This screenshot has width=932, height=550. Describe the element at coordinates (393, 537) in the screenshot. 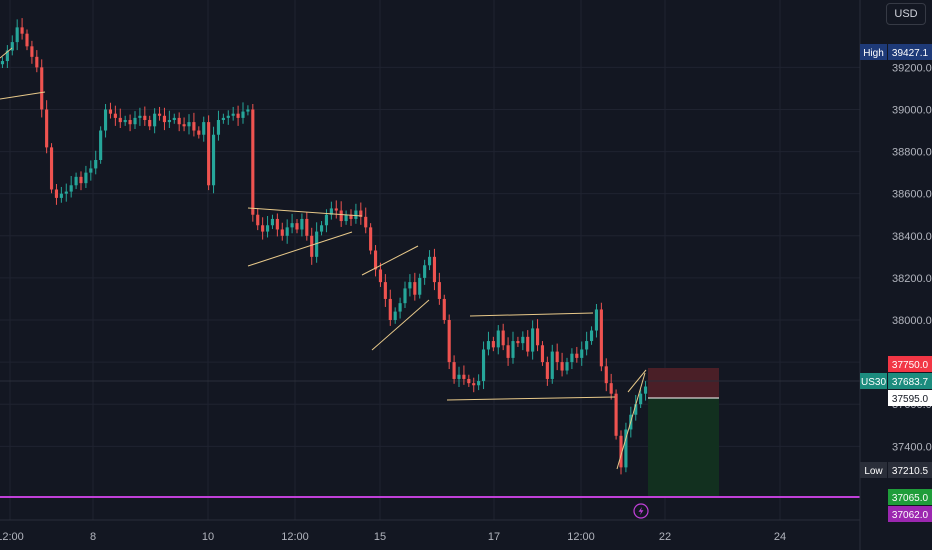

I see `time-axis: 12:00 8 10 12:00 15 17 12:00 22 24` at that location.